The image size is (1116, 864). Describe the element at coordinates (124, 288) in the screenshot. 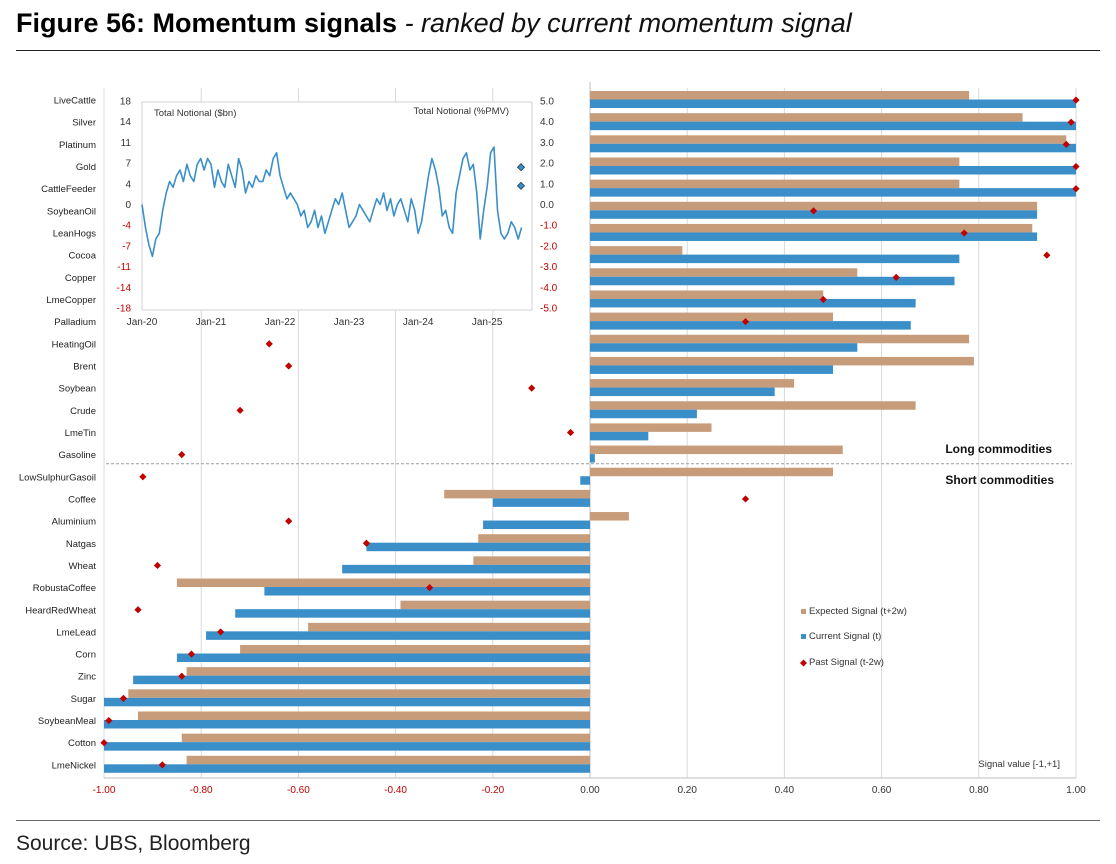

I see `inset-left-tick: -14` at that location.